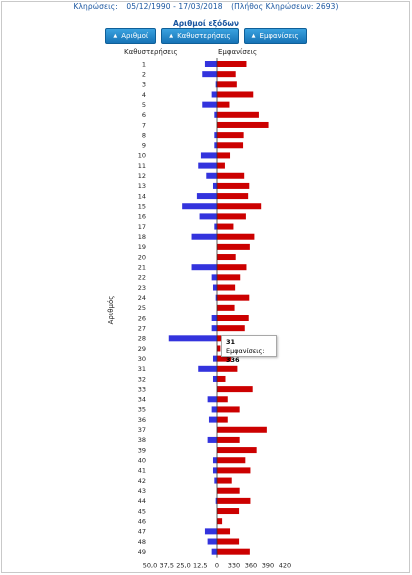 The width and height of the screenshot is (412, 575). I want to click on category-tick-label: 16, so click(142, 217).